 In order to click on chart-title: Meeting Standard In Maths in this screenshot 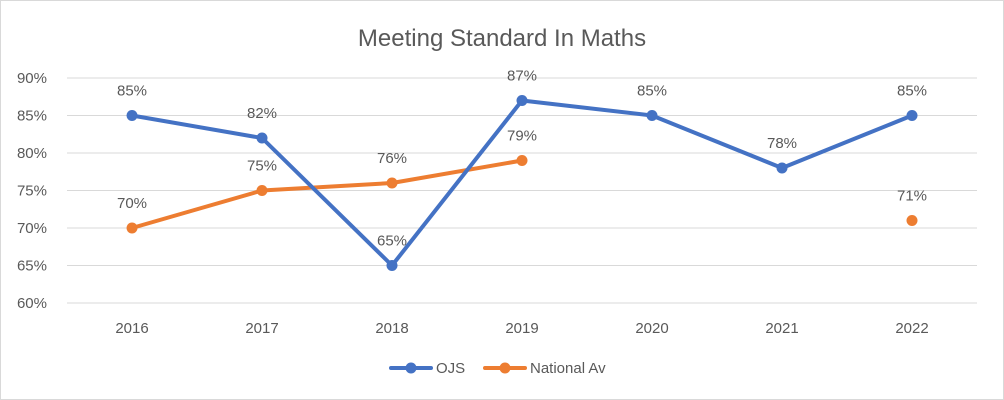, I will do `click(502, 38)`.